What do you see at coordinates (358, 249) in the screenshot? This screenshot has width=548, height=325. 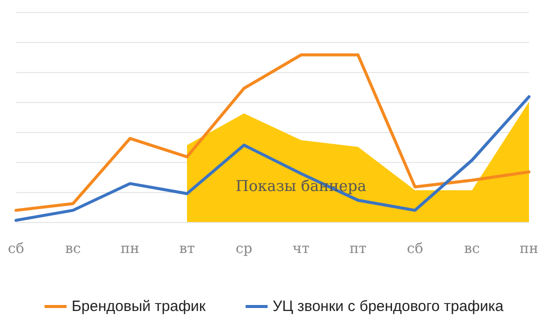 I see `x-tick-label: пт` at bounding box center [358, 249].